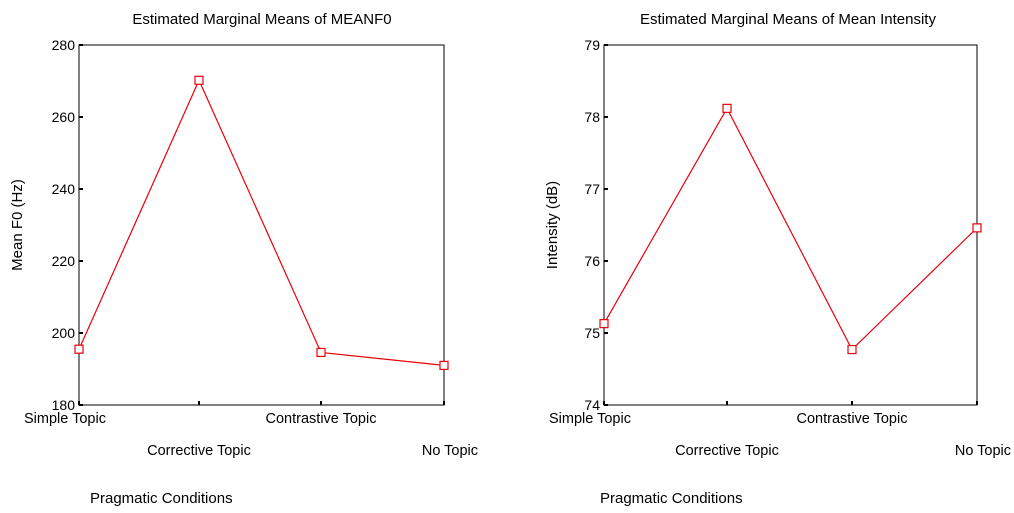 This screenshot has width=1014, height=513. Describe the element at coordinates (596, 225) in the screenshot. I see `y-ticks: 74 75 76 77 78 79` at that location.